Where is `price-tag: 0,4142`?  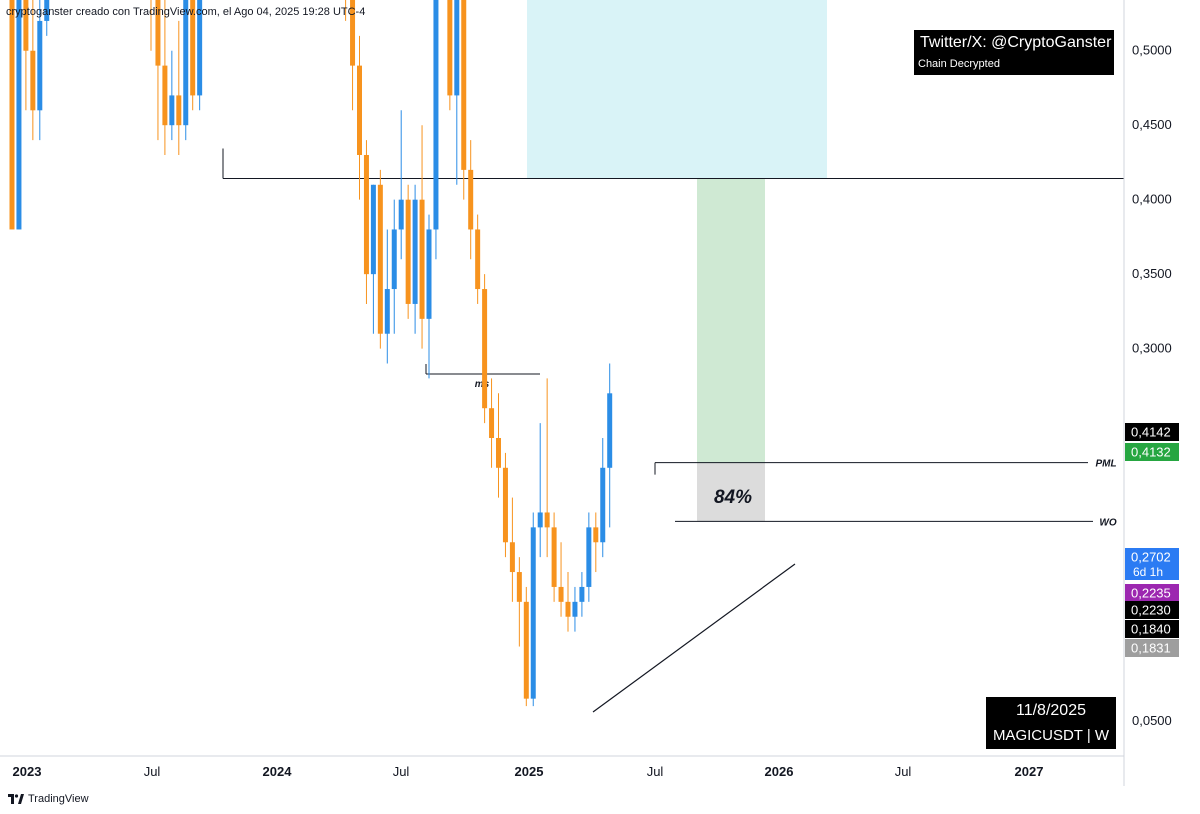
price-tag: 0,4142 is located at coordinates (1152, 432).